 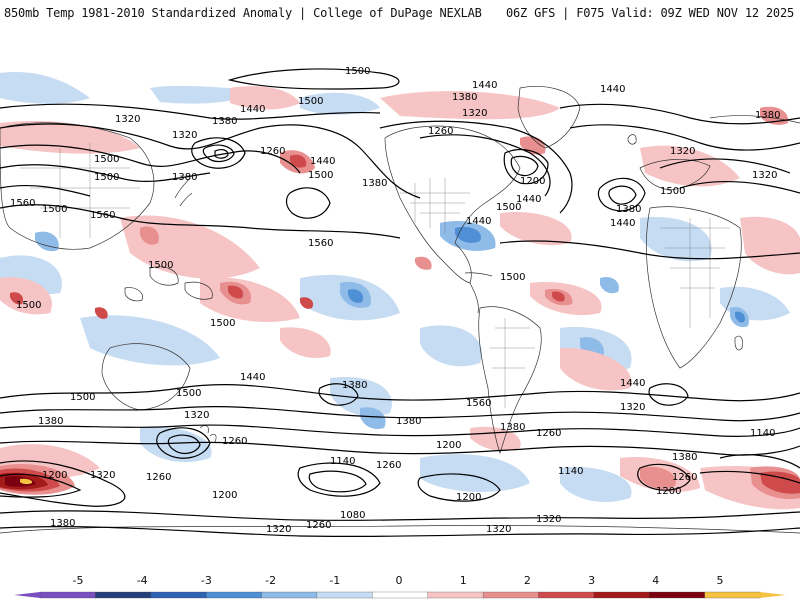 I want to click on colorbar-swatches, so click(x=400, y=595).